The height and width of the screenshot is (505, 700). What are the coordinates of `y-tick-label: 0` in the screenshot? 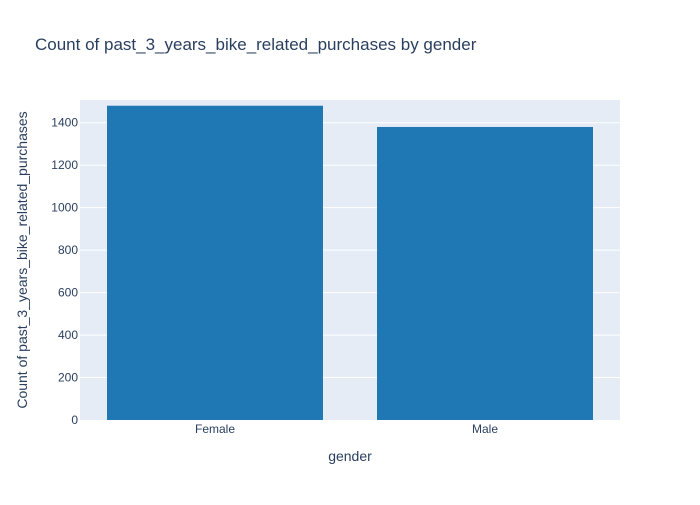 It's located at (74, 420).